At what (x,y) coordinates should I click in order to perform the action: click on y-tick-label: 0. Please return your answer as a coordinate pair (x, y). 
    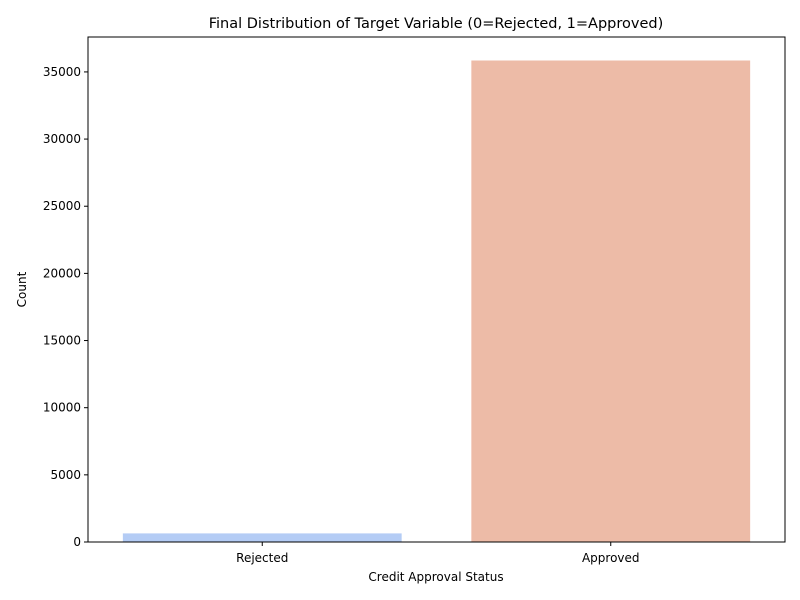
    Looking at the image, I should click on (77, 542).